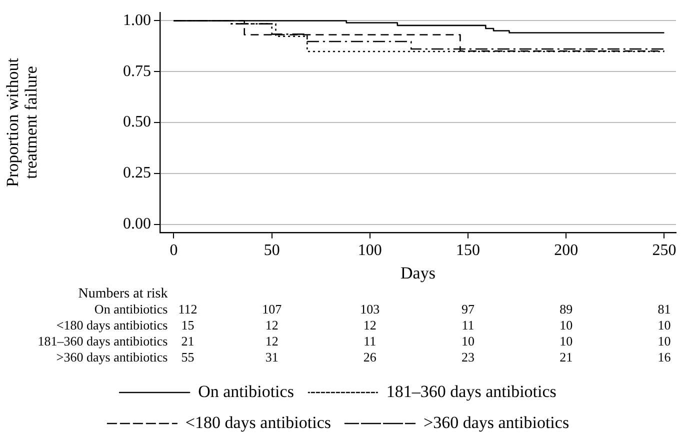  I want to click on text: 81, so click(664, 308).